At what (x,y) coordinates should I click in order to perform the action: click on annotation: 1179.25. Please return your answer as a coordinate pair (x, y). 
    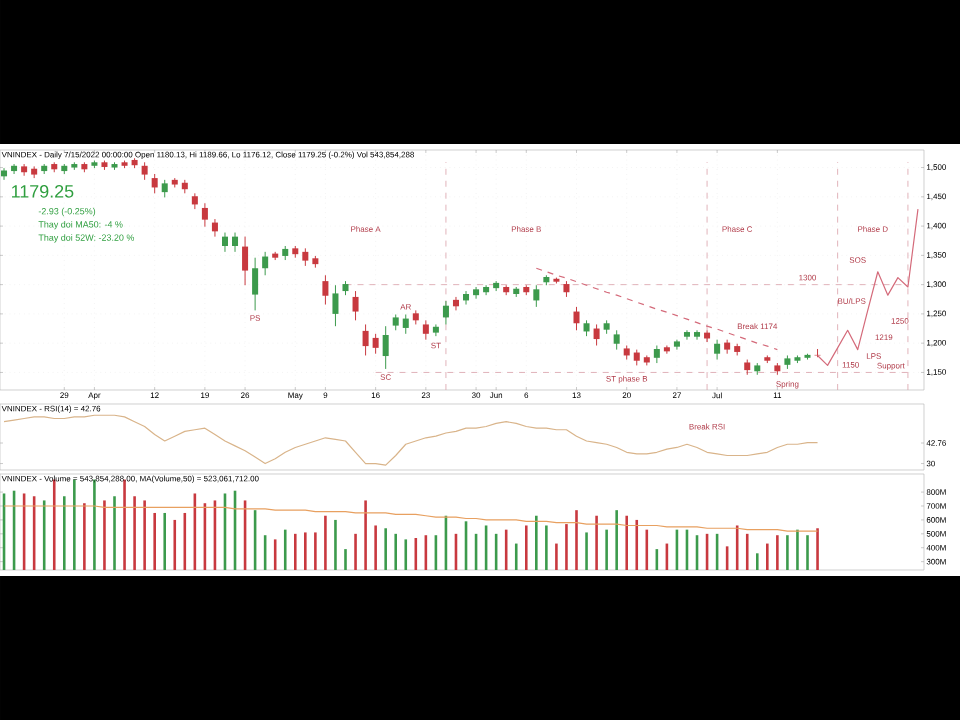
    Looking at the image, I should click on (43, 191).